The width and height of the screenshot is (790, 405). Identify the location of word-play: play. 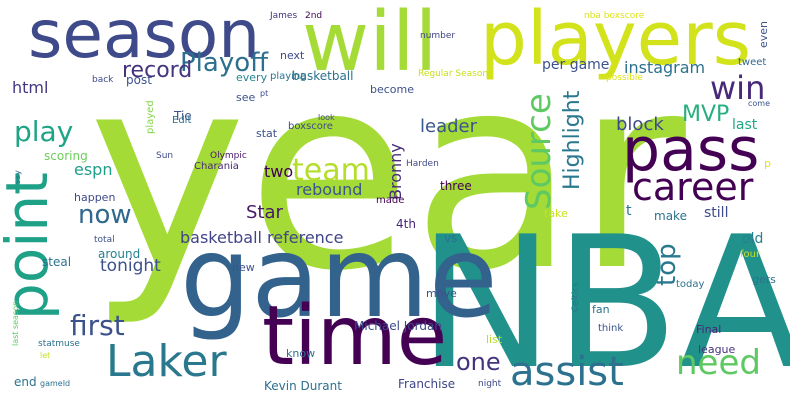
(44, 131).